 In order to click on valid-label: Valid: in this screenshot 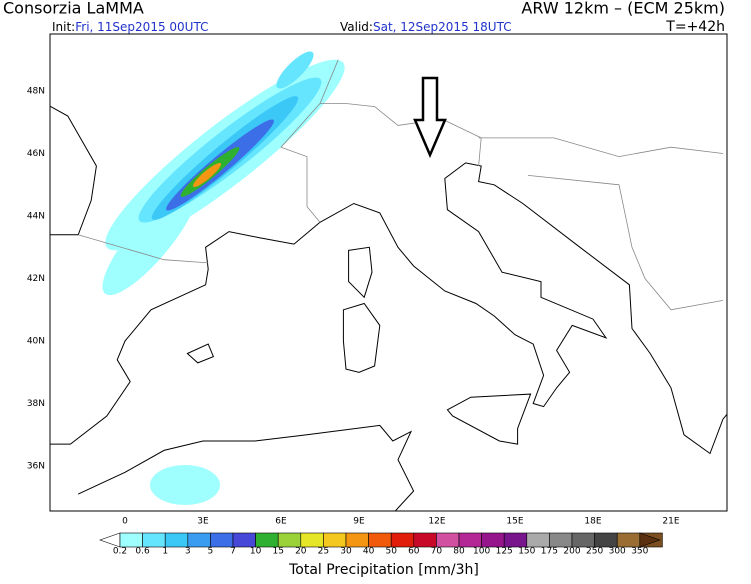, I will do `click(356, 27)`.